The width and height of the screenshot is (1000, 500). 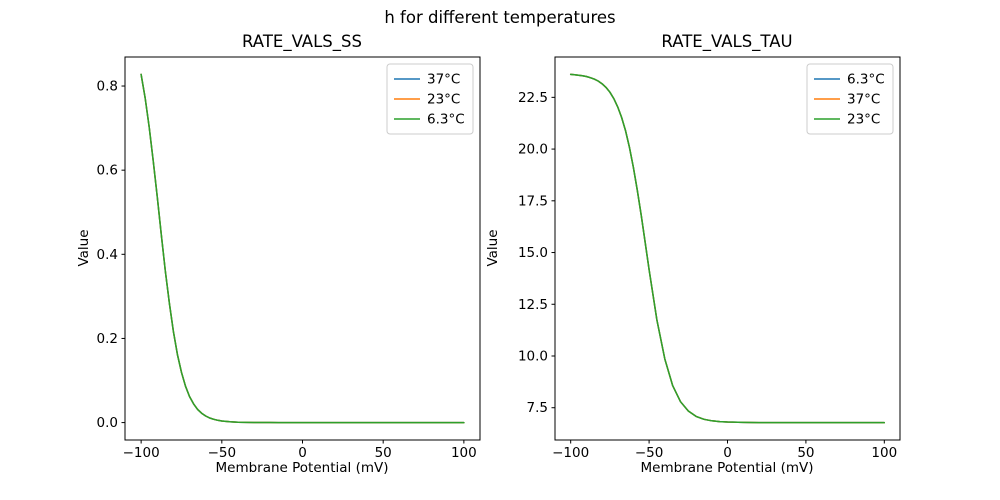 What do you see at coordinates (533, 201) in the screenshot?
I see `y-tick-label: 17.5` at bounding box center [533, 201].